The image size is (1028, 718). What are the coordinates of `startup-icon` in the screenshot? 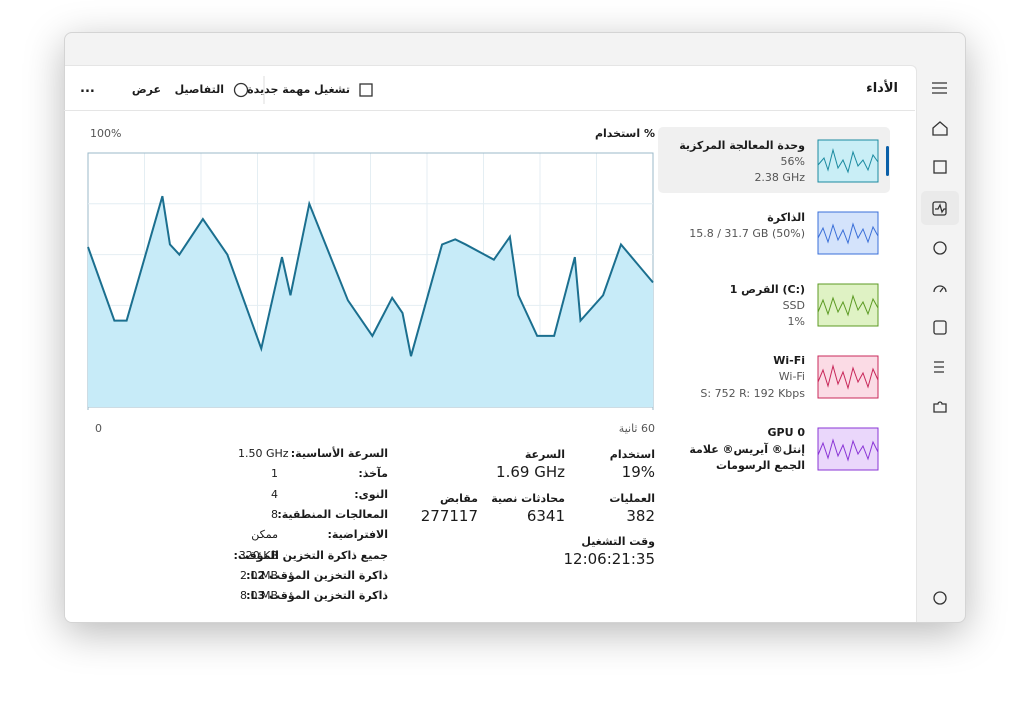 It's located at (940, 289).